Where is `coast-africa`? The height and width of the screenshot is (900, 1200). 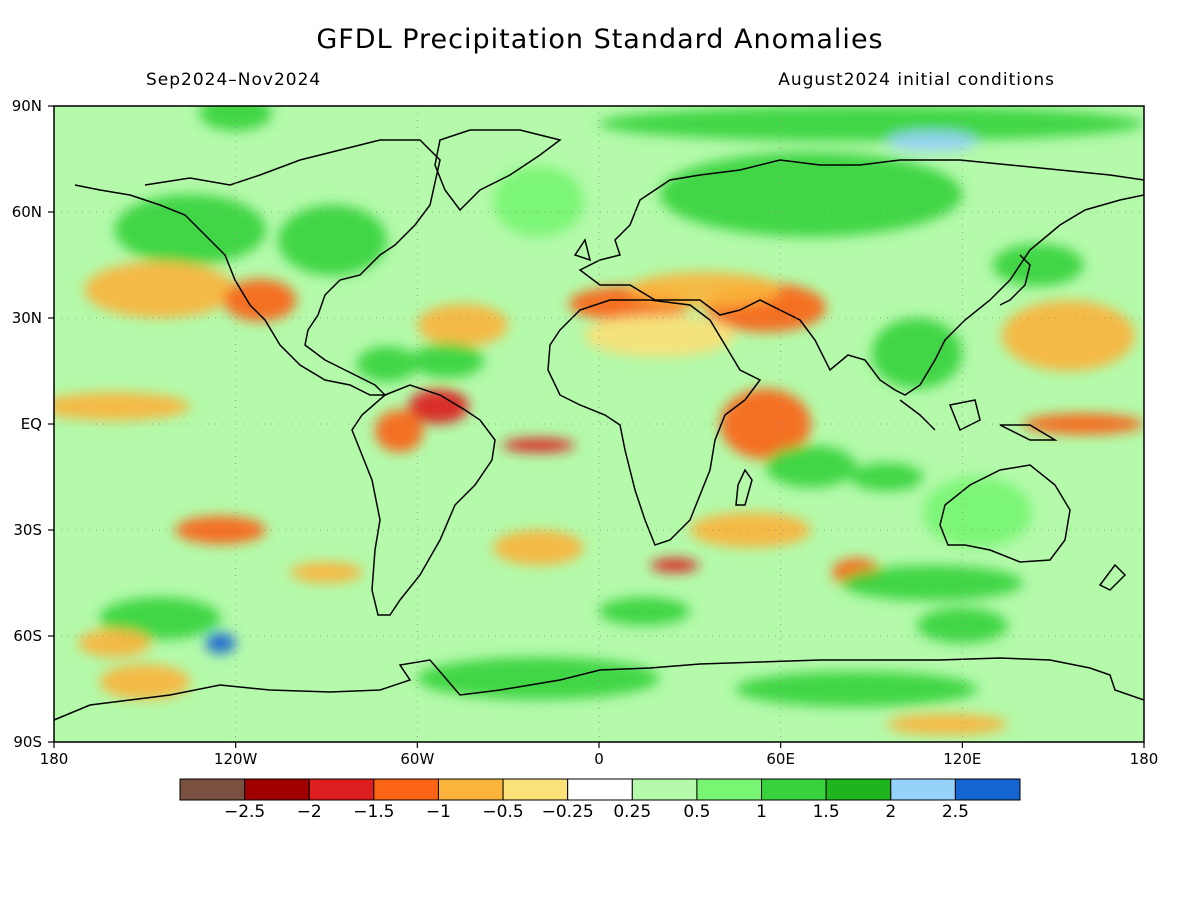
coast-africa is located at coordinates (654, 422).